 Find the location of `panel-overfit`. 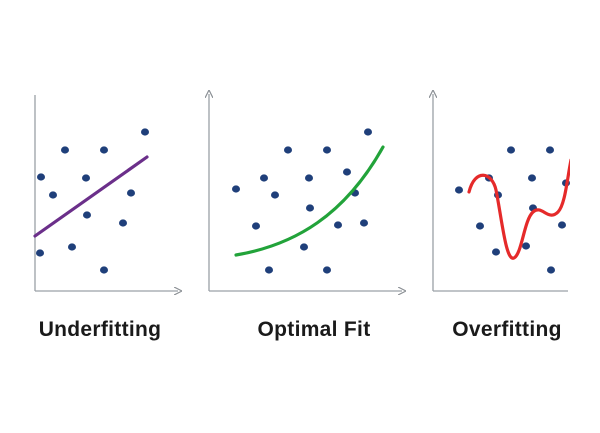

panel-overfit is located at coordinates (501, 193).